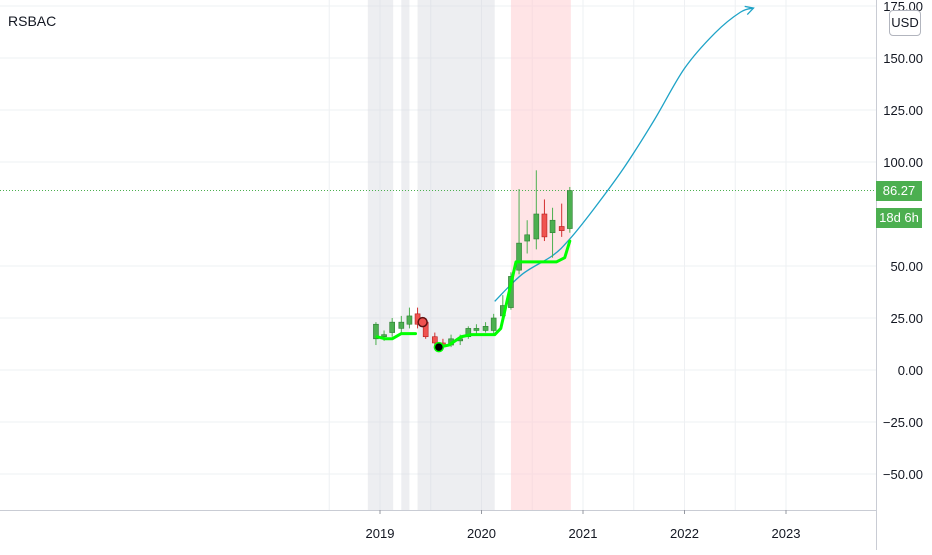  Describe the element at coordinates (786, 533) in the screenshot. I see `x-tick-label: 2023` at that location.